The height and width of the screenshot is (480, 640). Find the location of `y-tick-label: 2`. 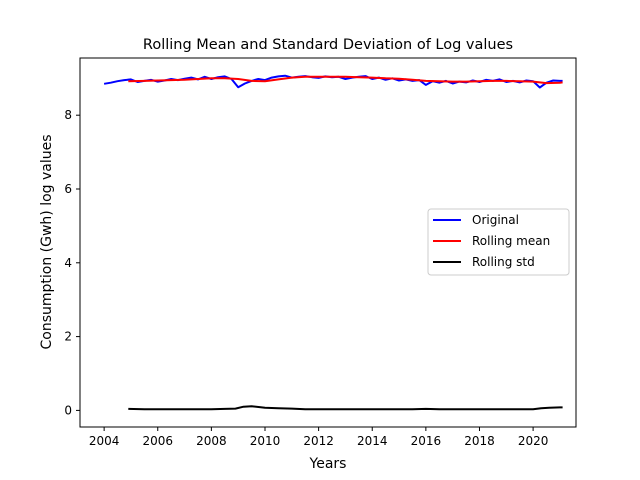

y-tick-label: 2 is located at coordinates (68, 337).